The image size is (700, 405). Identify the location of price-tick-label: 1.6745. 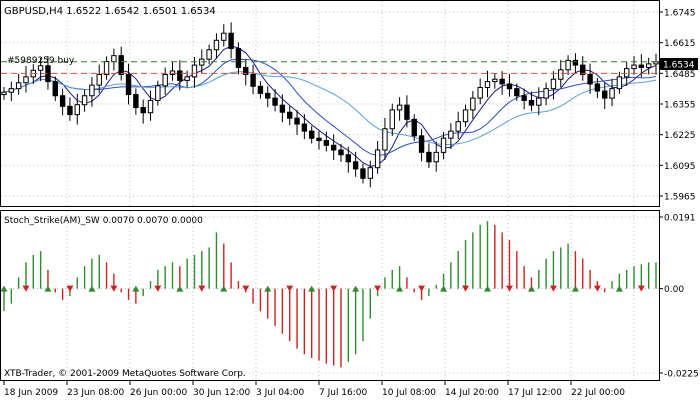
(680, 14).